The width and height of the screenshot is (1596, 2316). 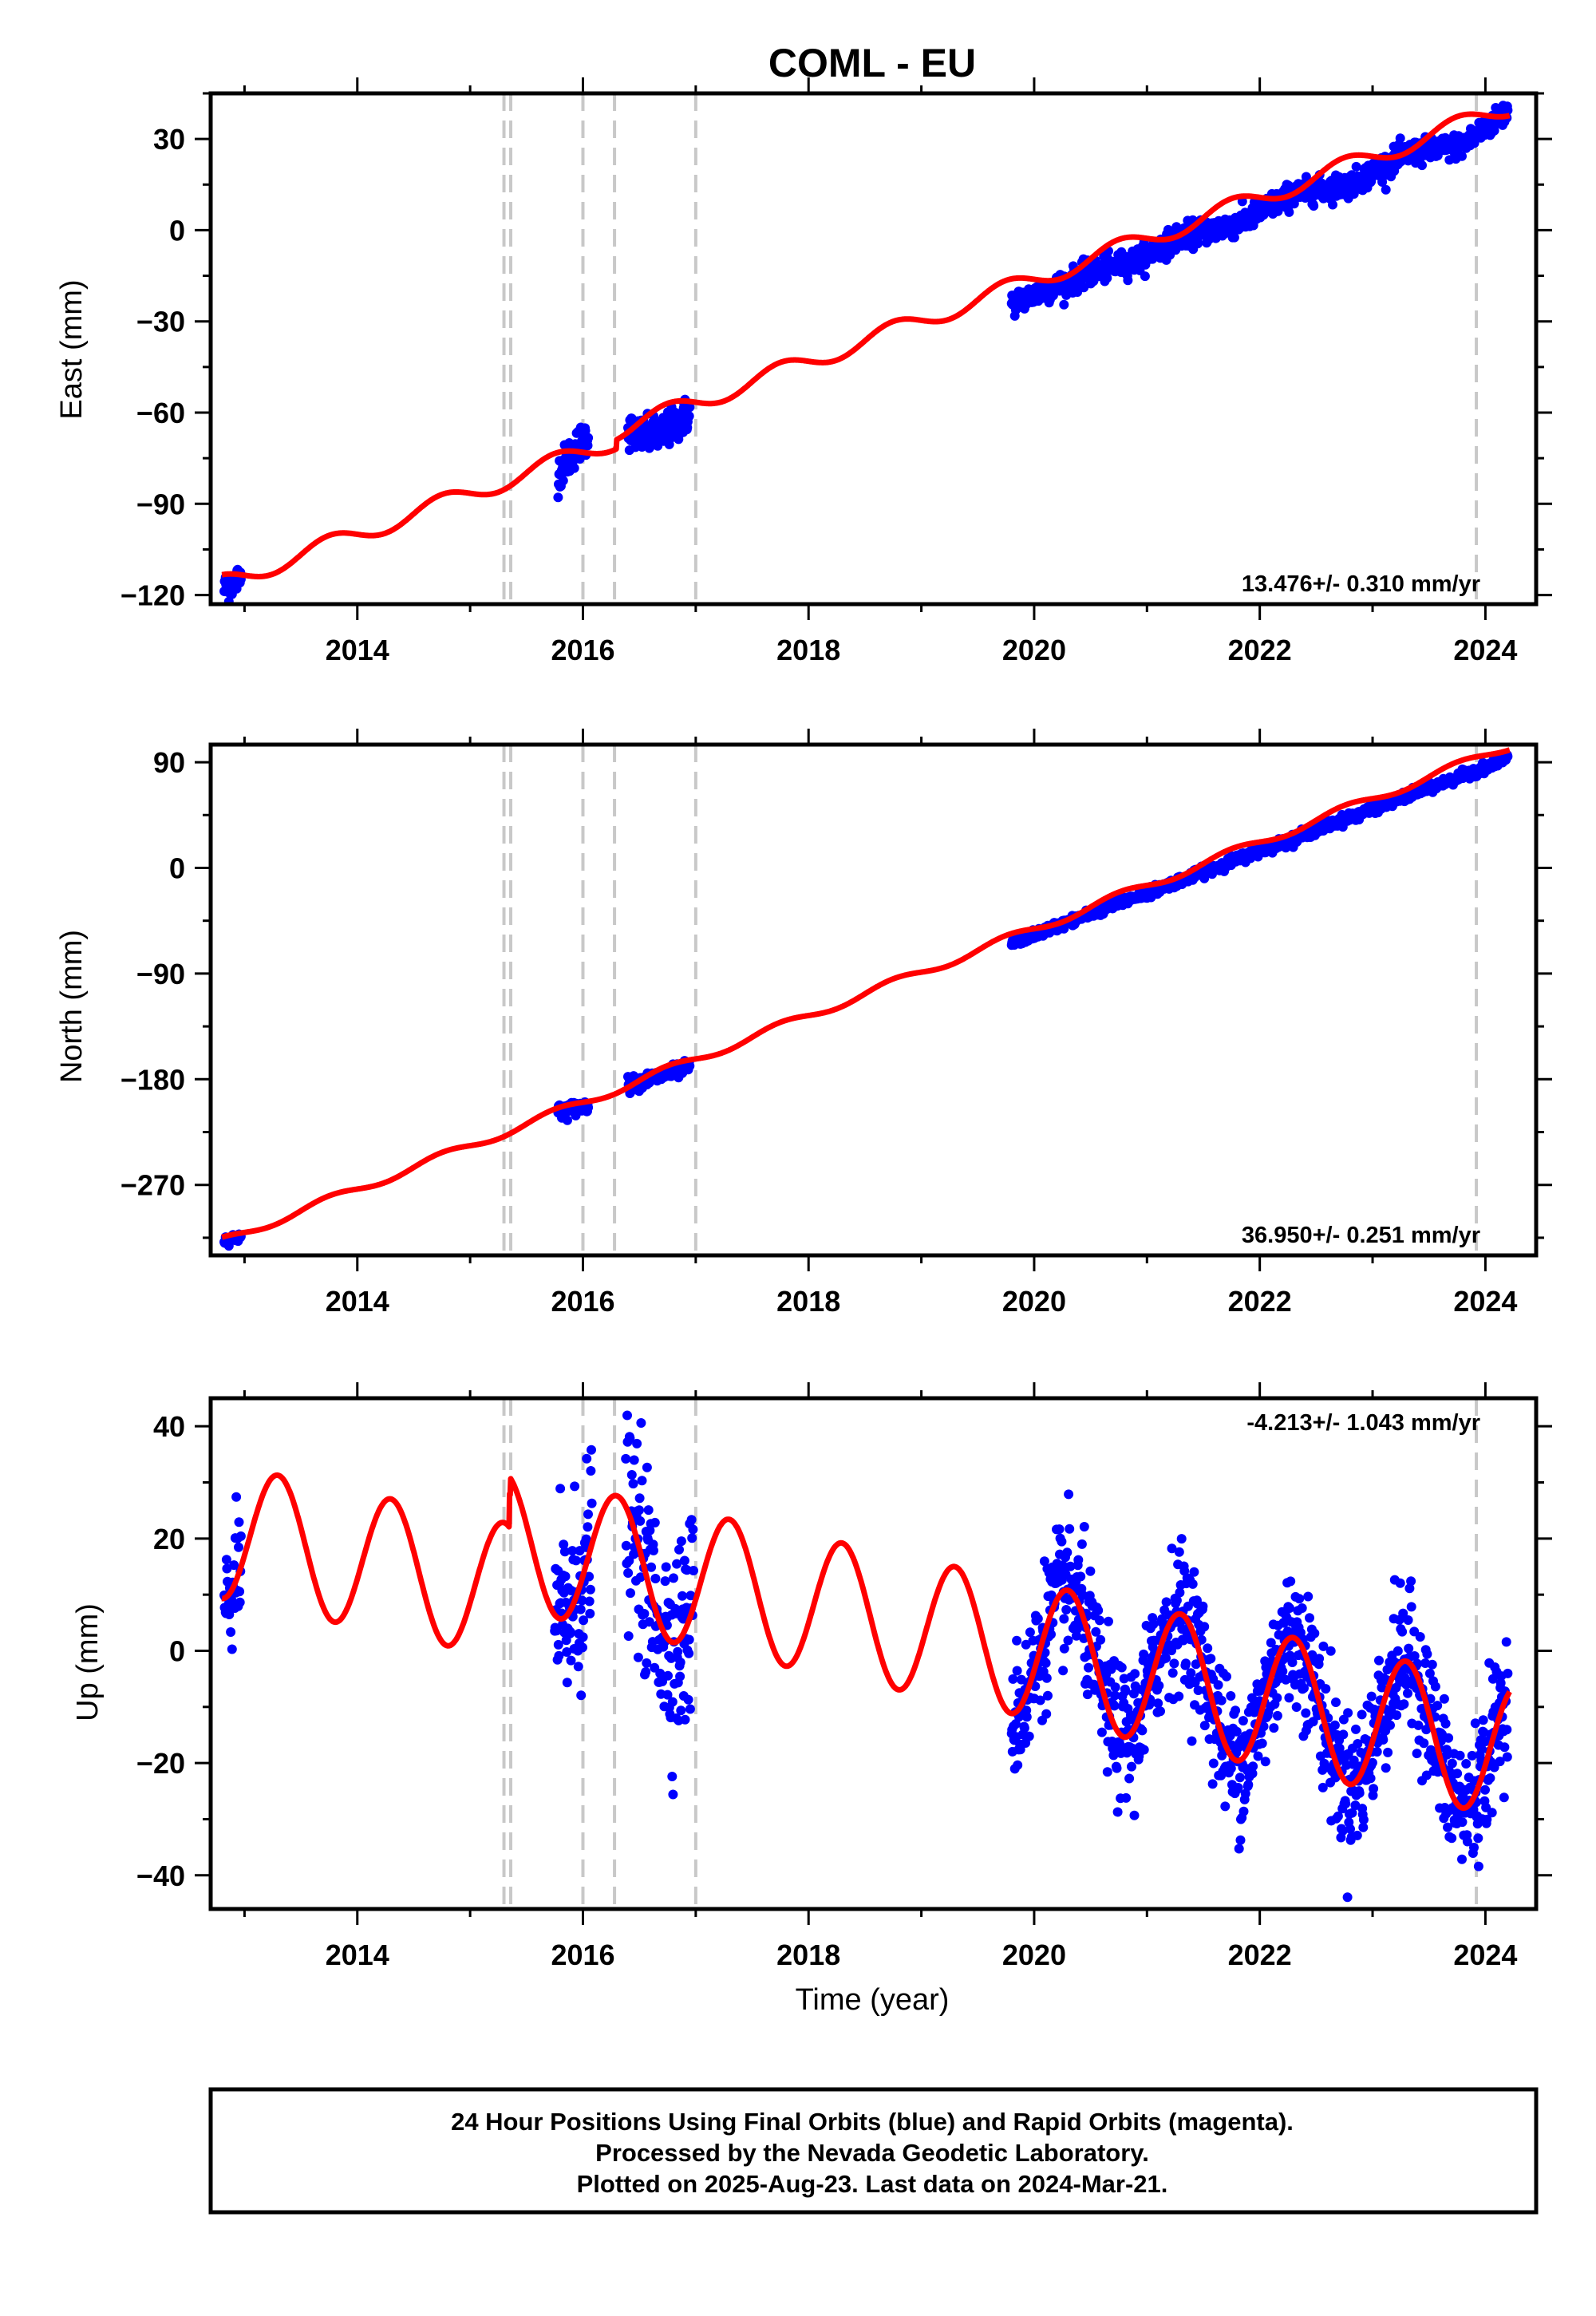 What do you see at coordinates (169, 1539) in the screenshot?
I see `y-tick-label: 20` at bounding box center [169, 1539].